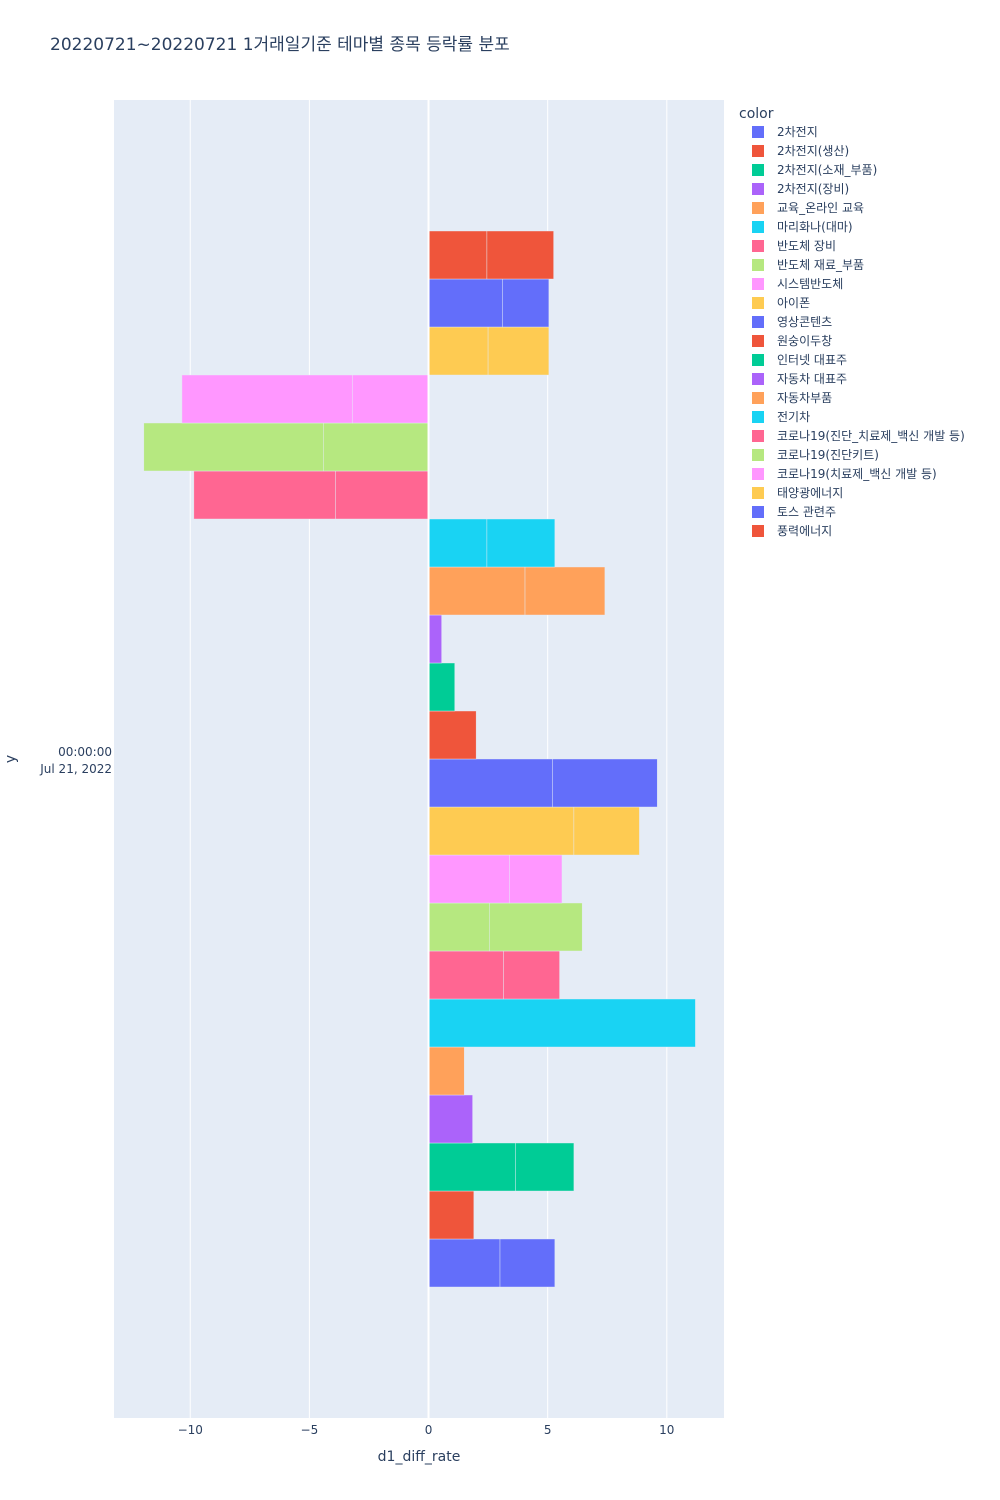 The height and width of the screenshot is (1500, 1000). What do you see at coordinates (419, 1457) in the screenshot?
I see `x-axis-title: d1_diff_rate` at bounding box center [419, 1457].